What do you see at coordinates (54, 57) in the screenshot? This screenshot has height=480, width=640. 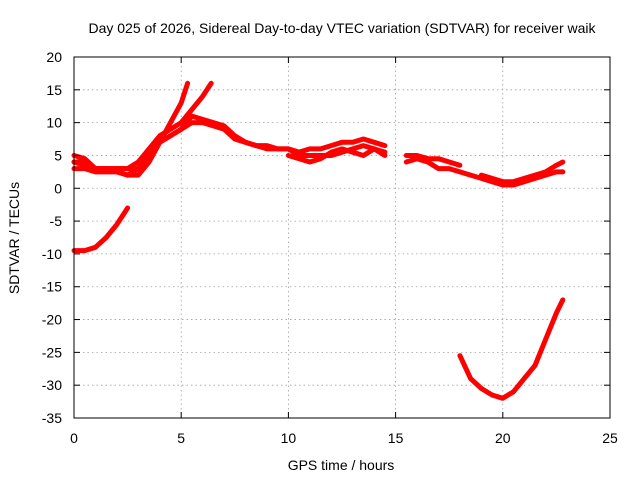 I see `y-tick-label: 20` at bounding box center [54, 57].